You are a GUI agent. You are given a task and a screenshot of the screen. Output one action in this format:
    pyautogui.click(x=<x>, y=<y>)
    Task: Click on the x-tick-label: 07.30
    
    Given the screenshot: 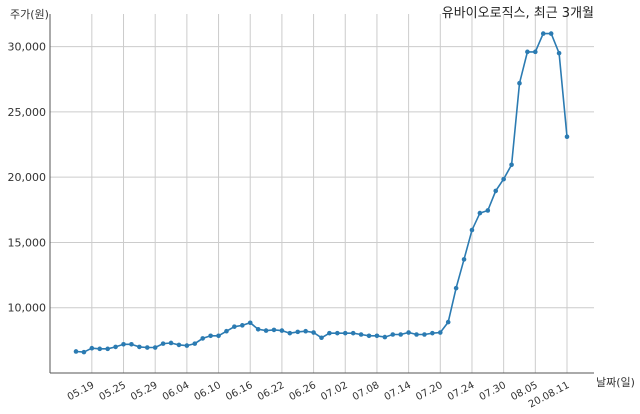 What is the action you would take?
    pyautogui.click(x=493, y=391)
    